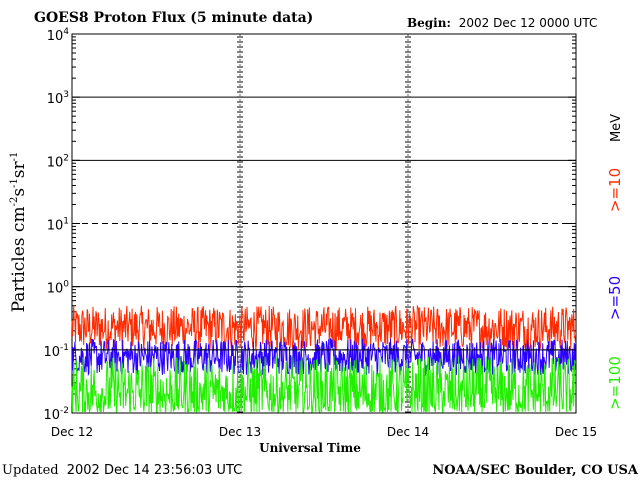 This screenshot has height=480, width=640. I want to click on x-tick-label: Dec 12, so click(72, 432).